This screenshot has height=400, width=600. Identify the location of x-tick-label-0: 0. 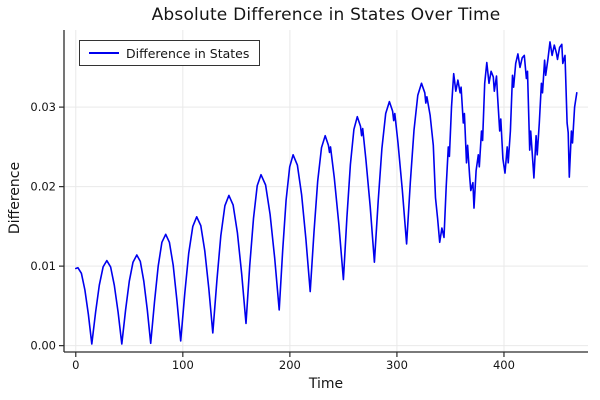
(75, 365).